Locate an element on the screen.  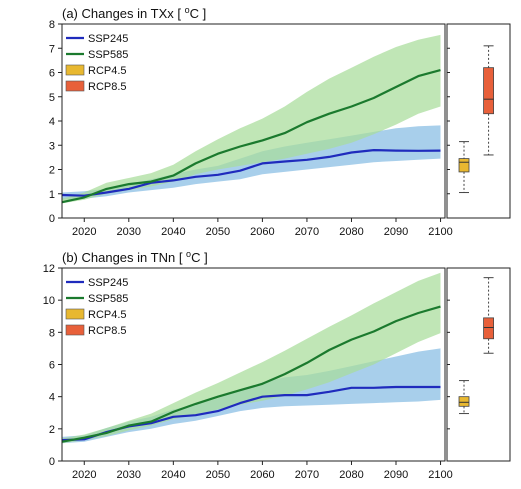
panel-title: (b) Changes in TNn [ oC ] is located at coordinates (135, 257).